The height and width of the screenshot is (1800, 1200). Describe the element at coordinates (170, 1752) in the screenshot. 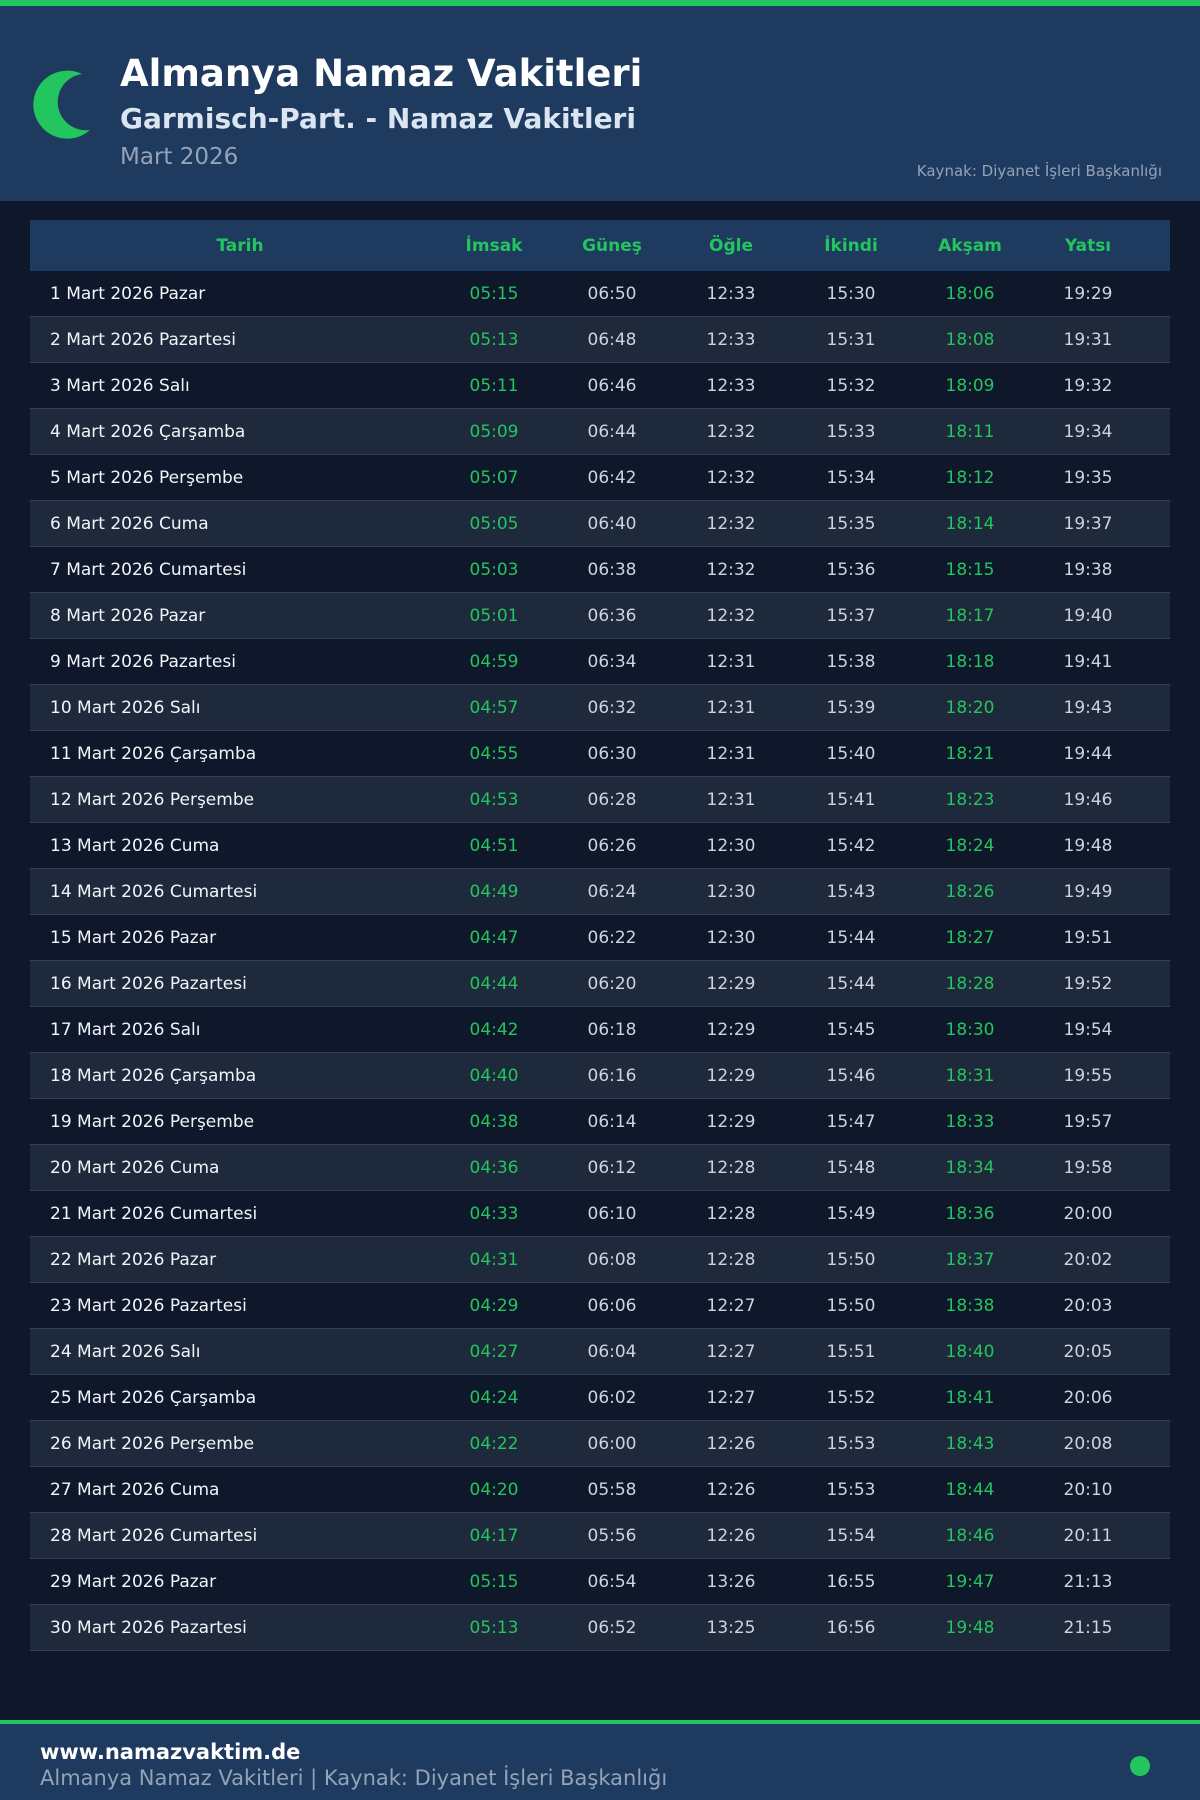

I see `footer-site-link: www.namazvaktim.de` at that location.